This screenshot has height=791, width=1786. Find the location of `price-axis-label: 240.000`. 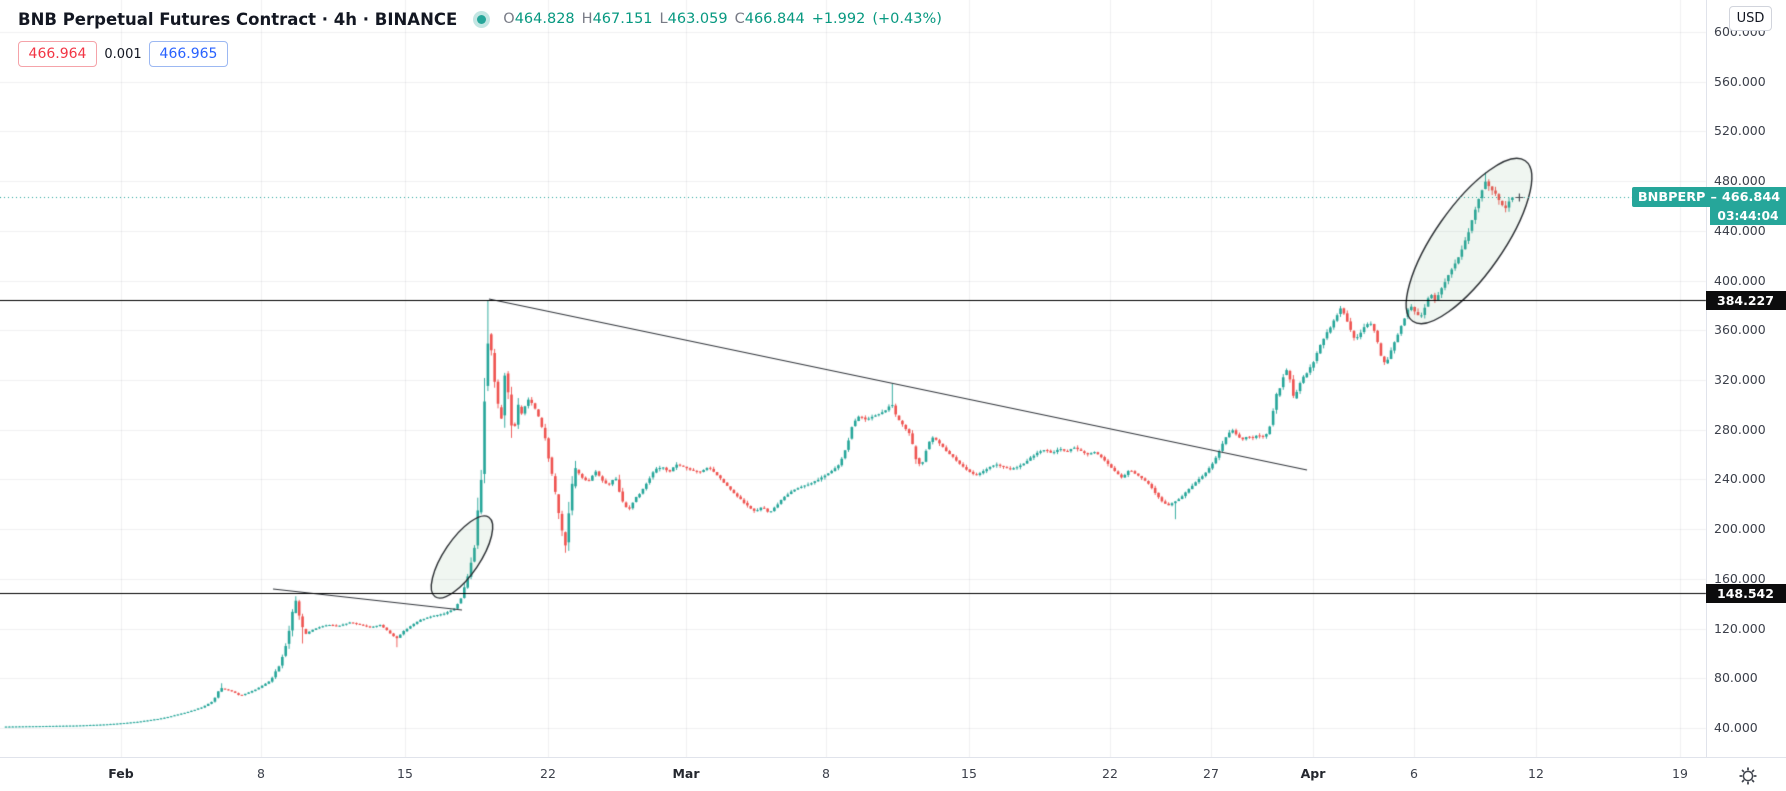

price-axis-label: 240.000 is located at coordinates (1740, 479).